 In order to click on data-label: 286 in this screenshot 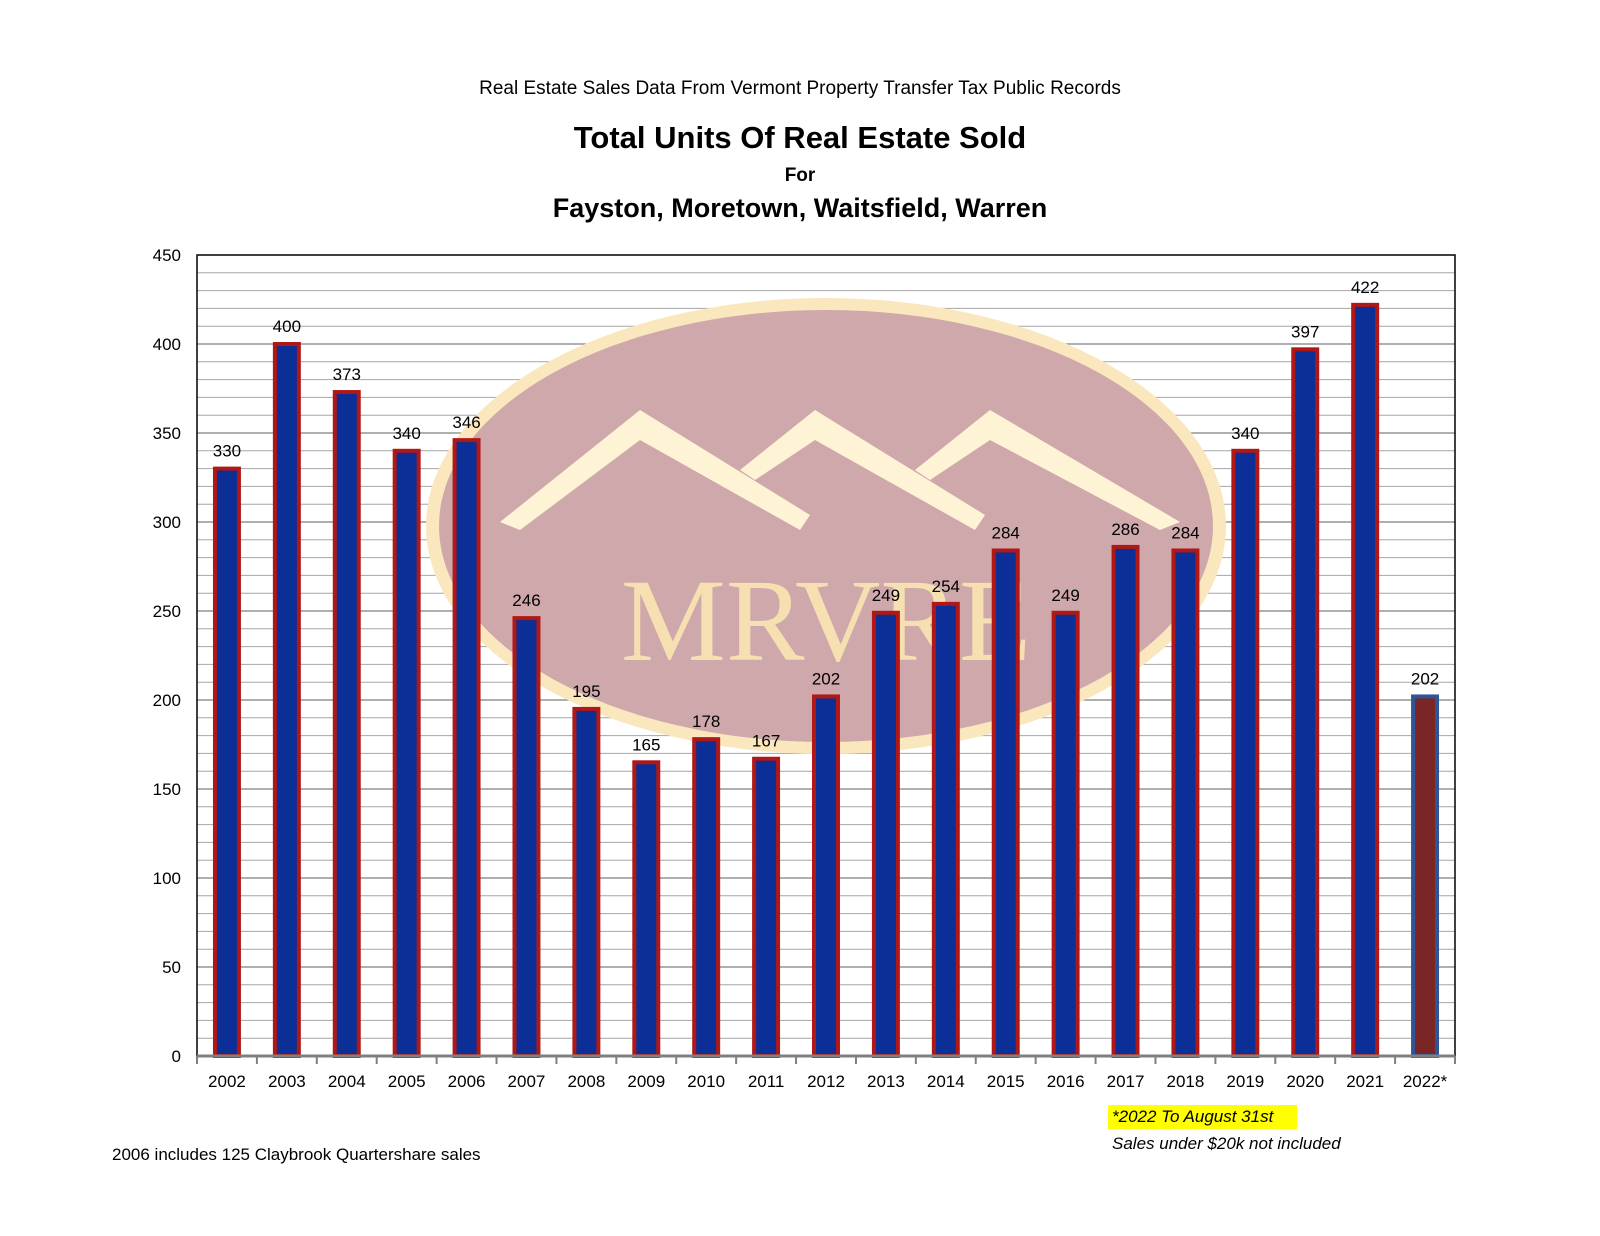, I will do `click(1125, 529)`.